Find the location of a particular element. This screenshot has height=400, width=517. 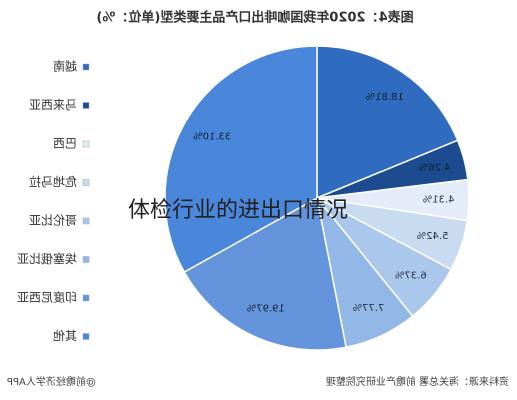

legend-label: 印度尼西亚 is located at coordinates (47, 297).